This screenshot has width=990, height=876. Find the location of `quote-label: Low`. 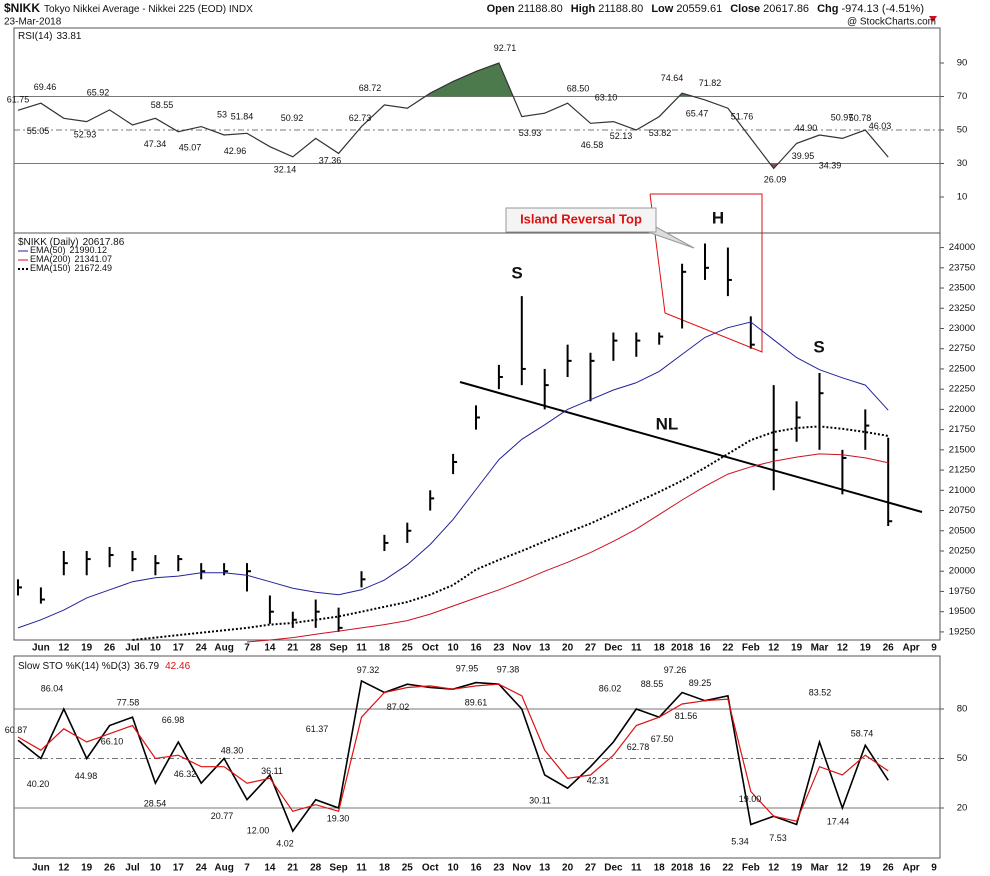

quote-label: Low is located at coordinates (662, 9).